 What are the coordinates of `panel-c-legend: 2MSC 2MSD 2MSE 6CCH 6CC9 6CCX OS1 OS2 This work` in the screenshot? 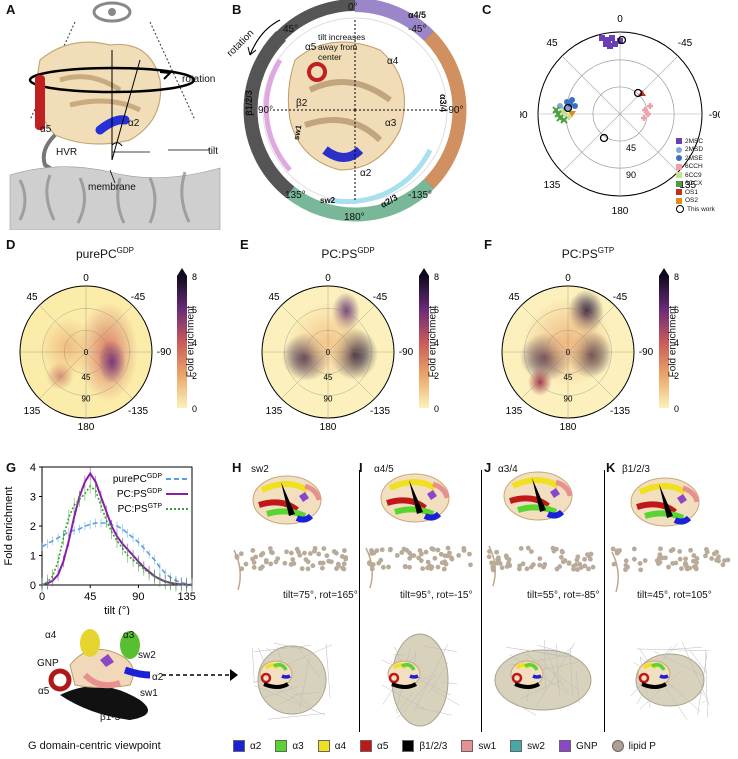 It's located at (707, 175).